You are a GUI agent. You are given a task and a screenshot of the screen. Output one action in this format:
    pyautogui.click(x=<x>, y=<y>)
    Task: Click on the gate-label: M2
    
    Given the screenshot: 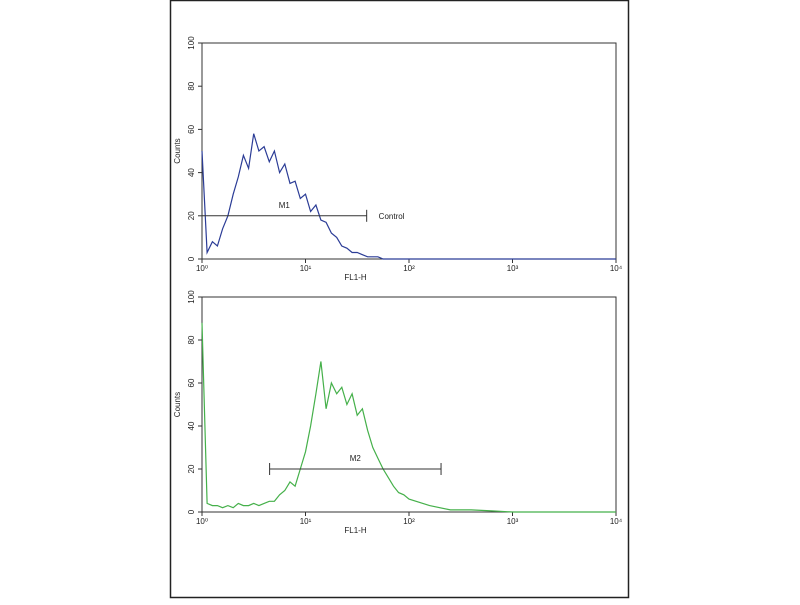 What is the action you would take?
    pyautogui.click(x=356, y=458)
    